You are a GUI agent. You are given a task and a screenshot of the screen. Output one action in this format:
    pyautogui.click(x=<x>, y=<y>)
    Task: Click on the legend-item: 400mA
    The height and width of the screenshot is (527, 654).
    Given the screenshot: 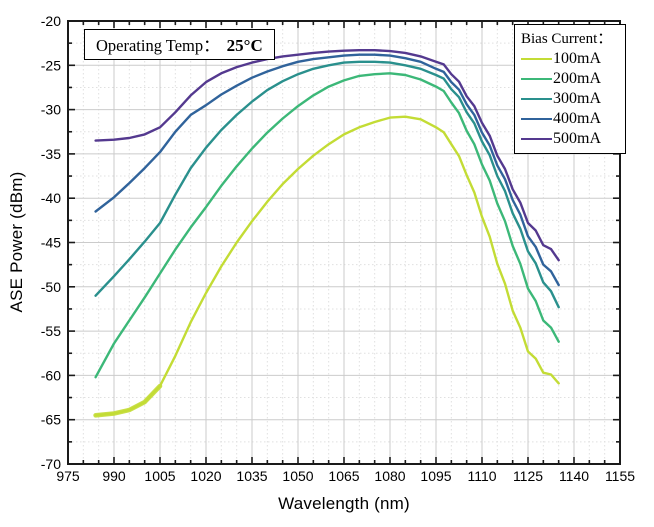 What is the action you would take?
    pyautogui.click(x=573, y=119)
    